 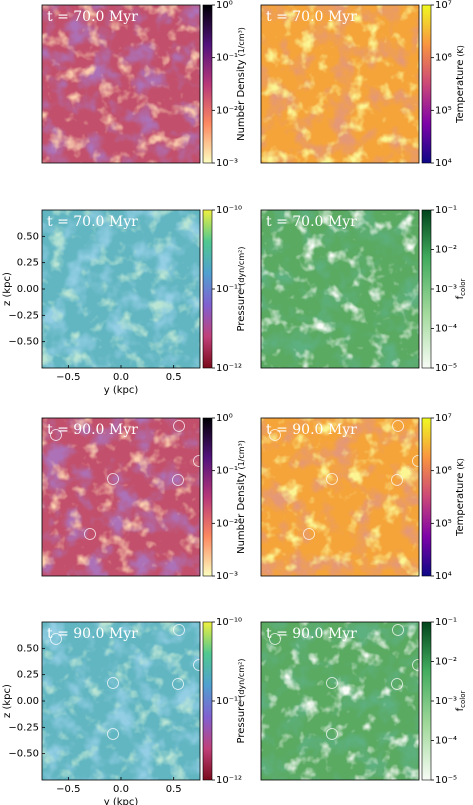 What do you see at coordinates (28, 236) in the screenshot?
I see `y-tick-label: 0.50` at bounding box center [28, 236].